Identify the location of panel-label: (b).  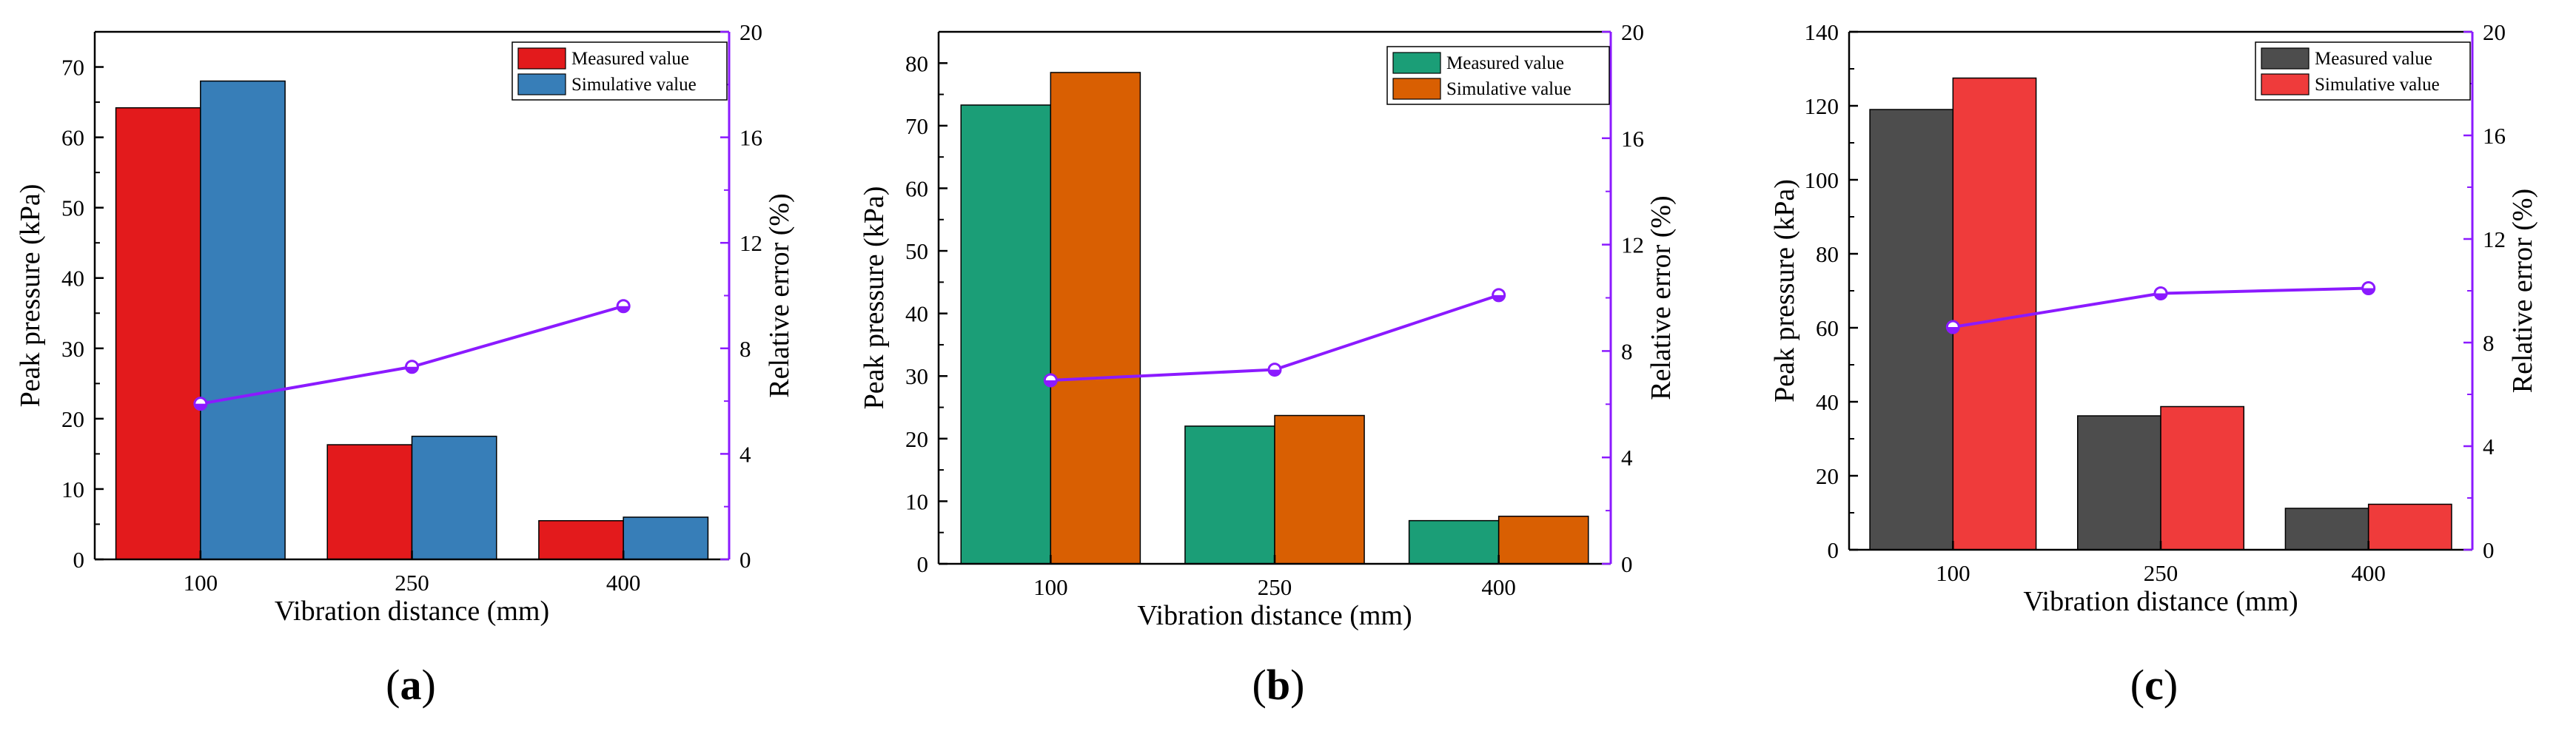
(1278, 685).